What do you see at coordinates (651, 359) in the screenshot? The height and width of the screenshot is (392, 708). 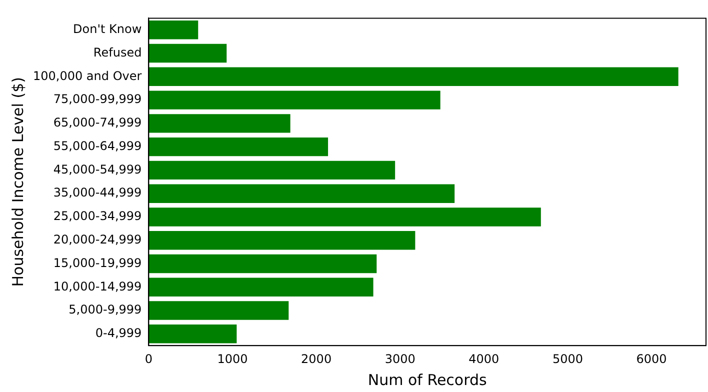 I see `x-tick-label: 6000` at bounding box center [651, 359].